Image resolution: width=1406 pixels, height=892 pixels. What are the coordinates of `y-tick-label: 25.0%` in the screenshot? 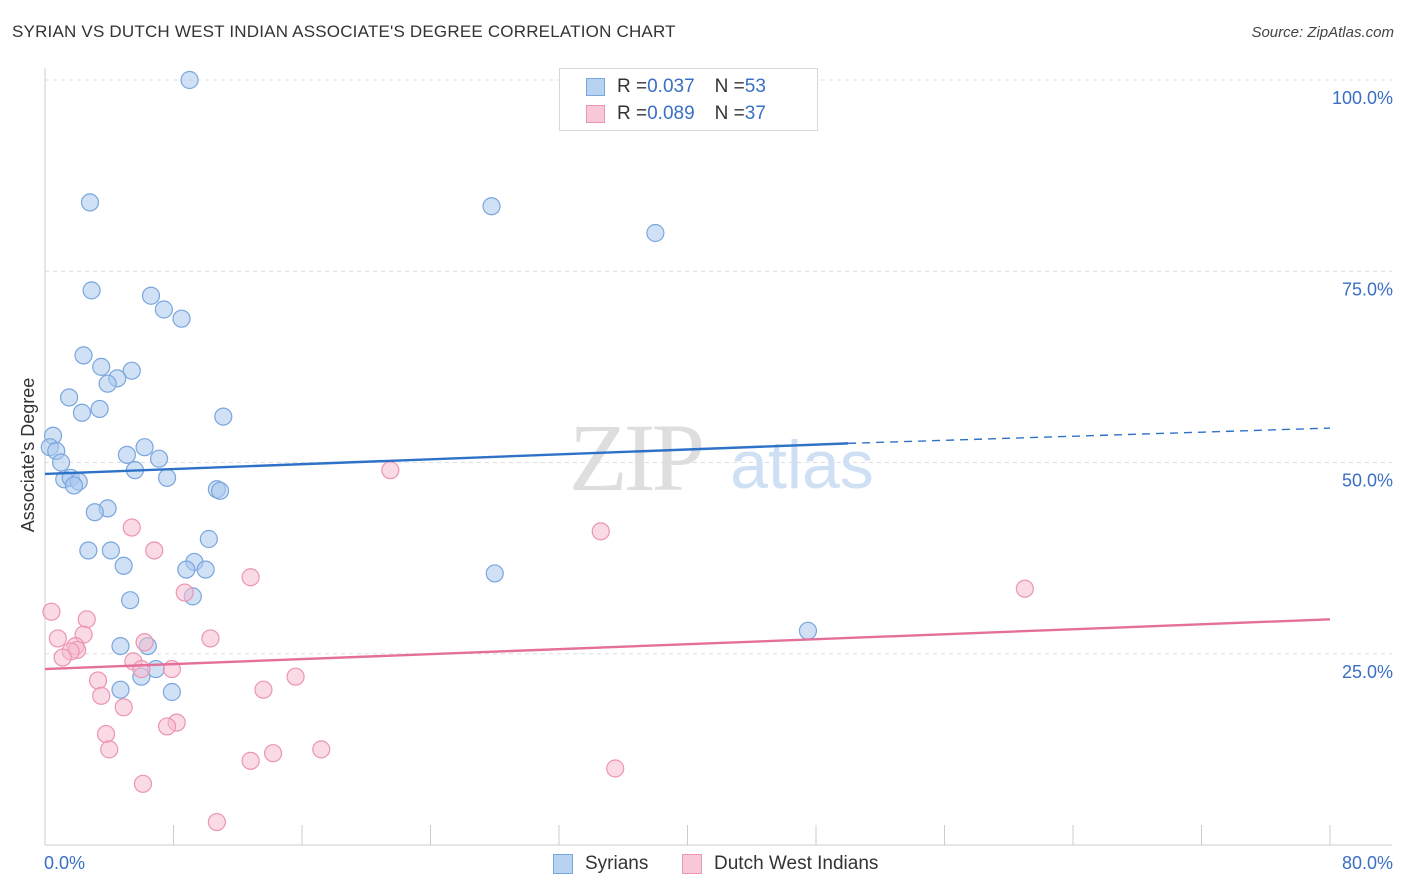 It's located at (1367, 672).